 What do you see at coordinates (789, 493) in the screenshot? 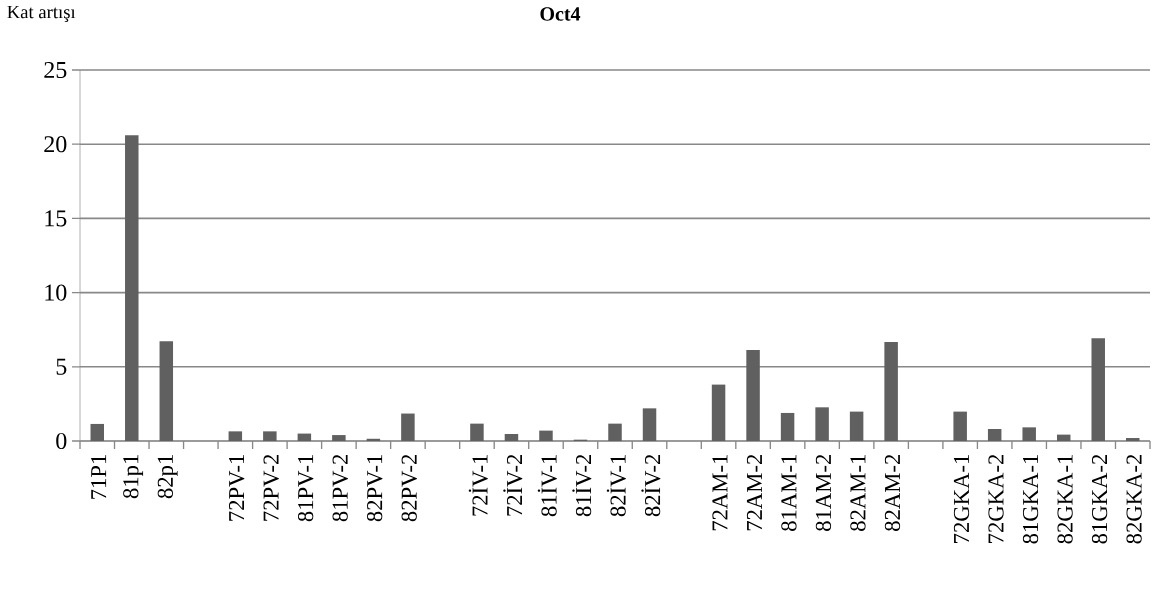
I see `x-tick-label: 81AM-1` at bounding box center [789, 493].